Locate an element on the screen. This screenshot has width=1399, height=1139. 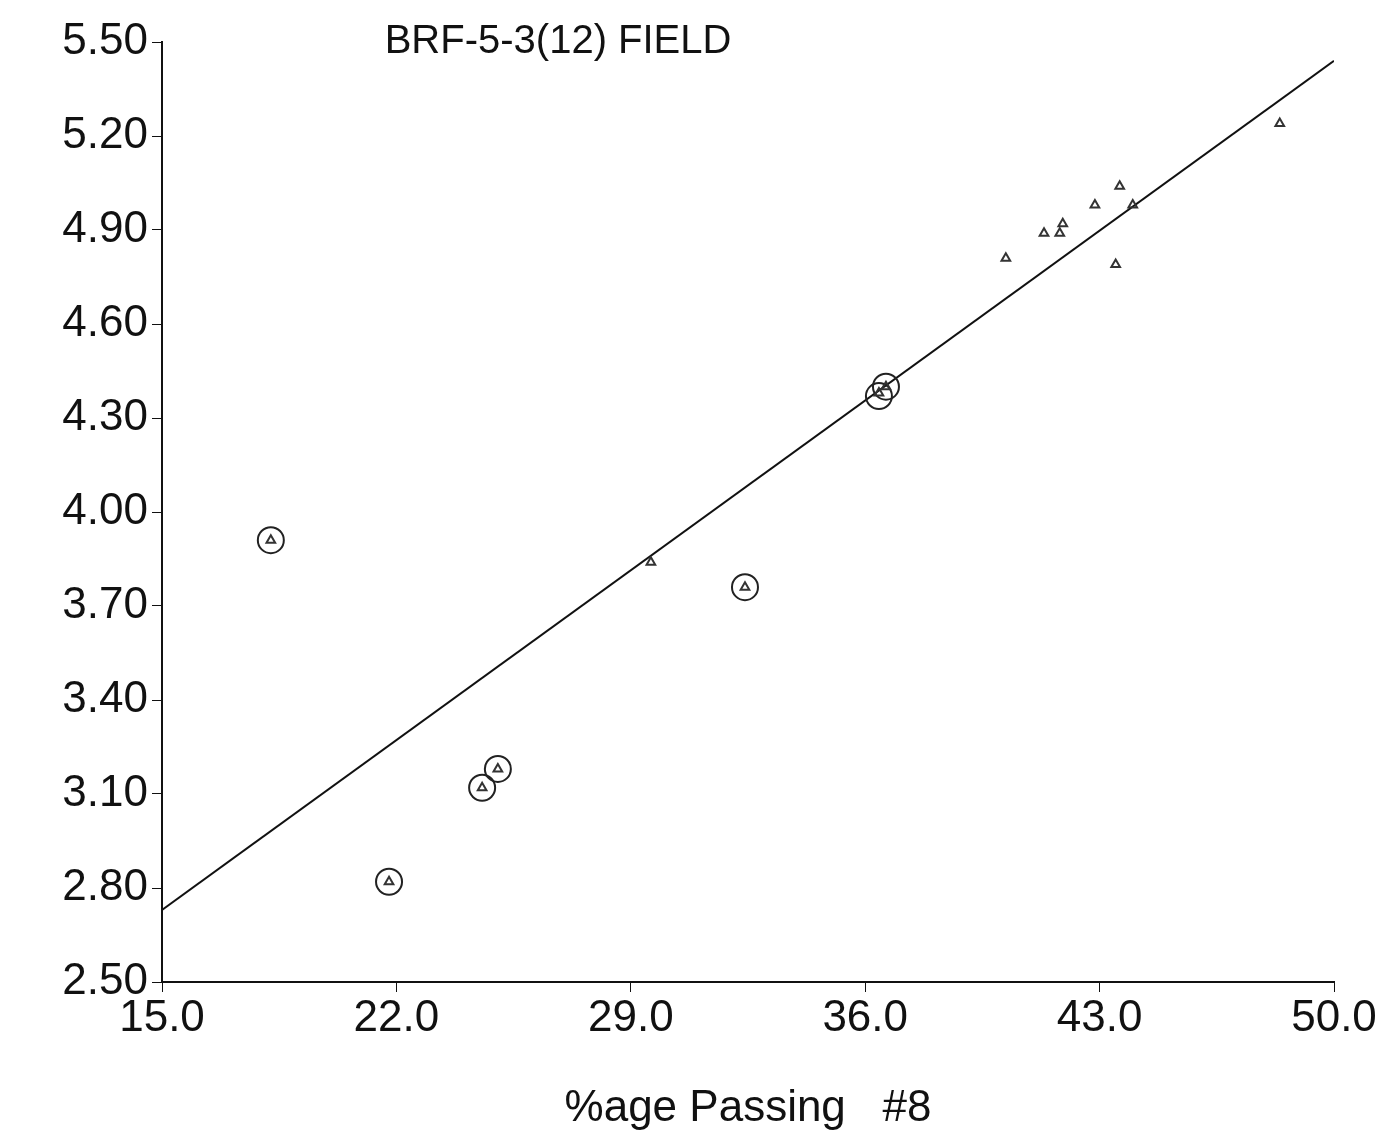
chart-title: BRF-5-3(12) FIELD is located at coordinates (558, 39).